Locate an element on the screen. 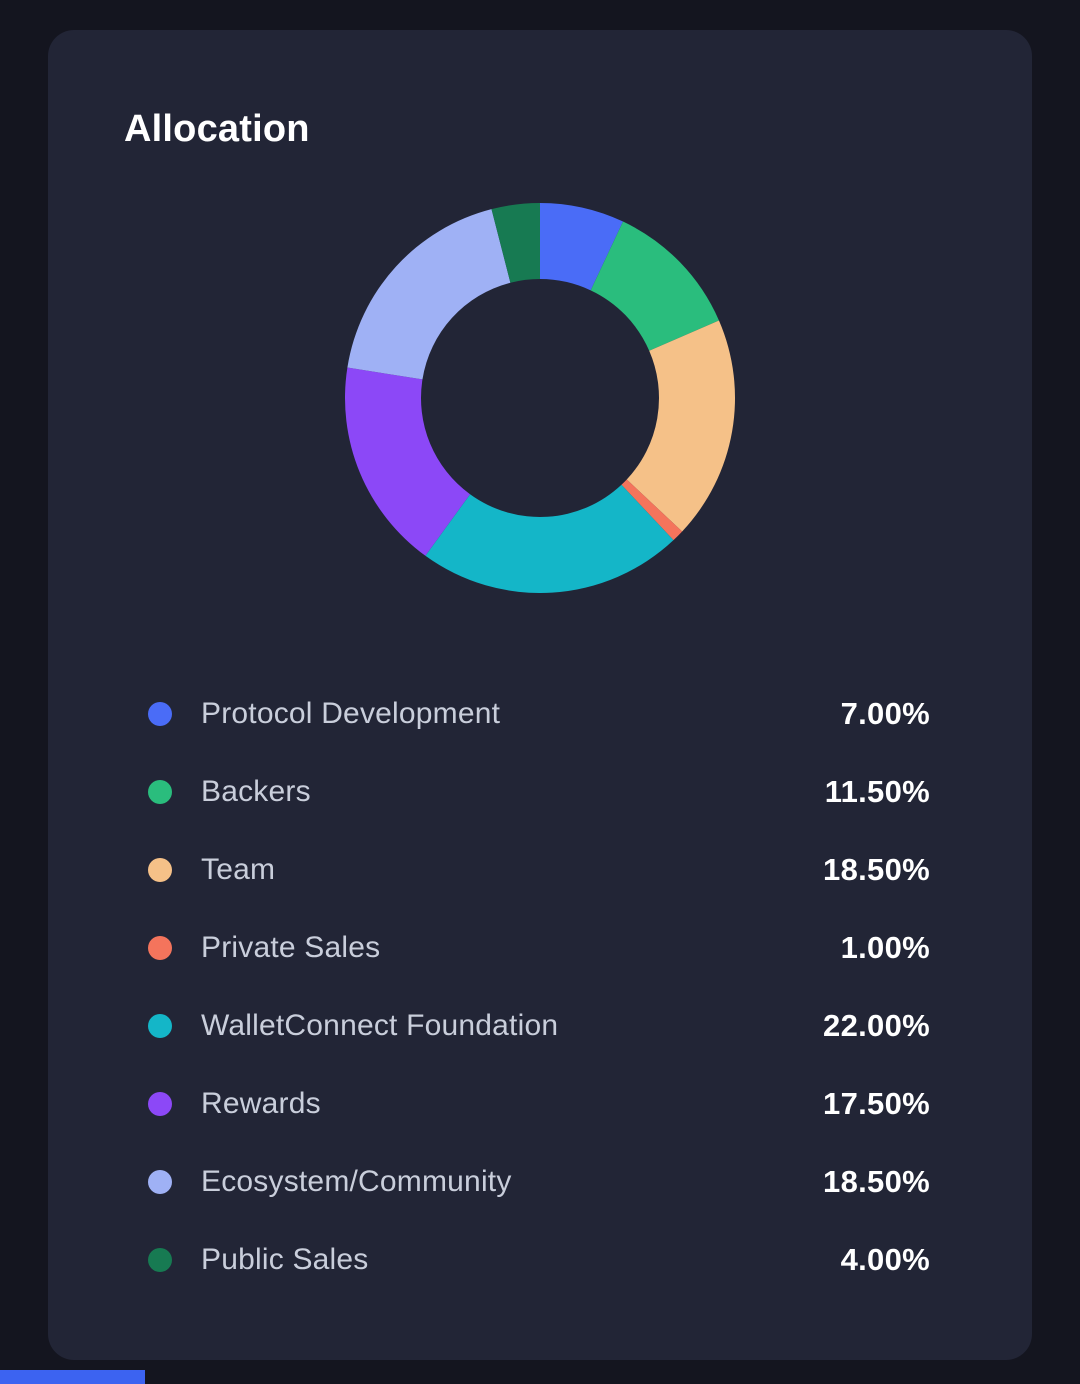 Image resolution: width=1080 pixels, height=1384 pixels. donut-segment-public-sales is located at coordinates (515, 243).